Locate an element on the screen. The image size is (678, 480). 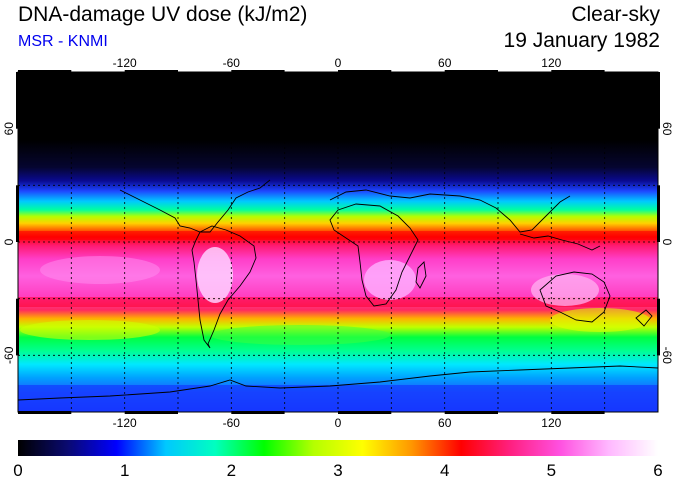
coastline-africa is located at coordinates (374, 255).